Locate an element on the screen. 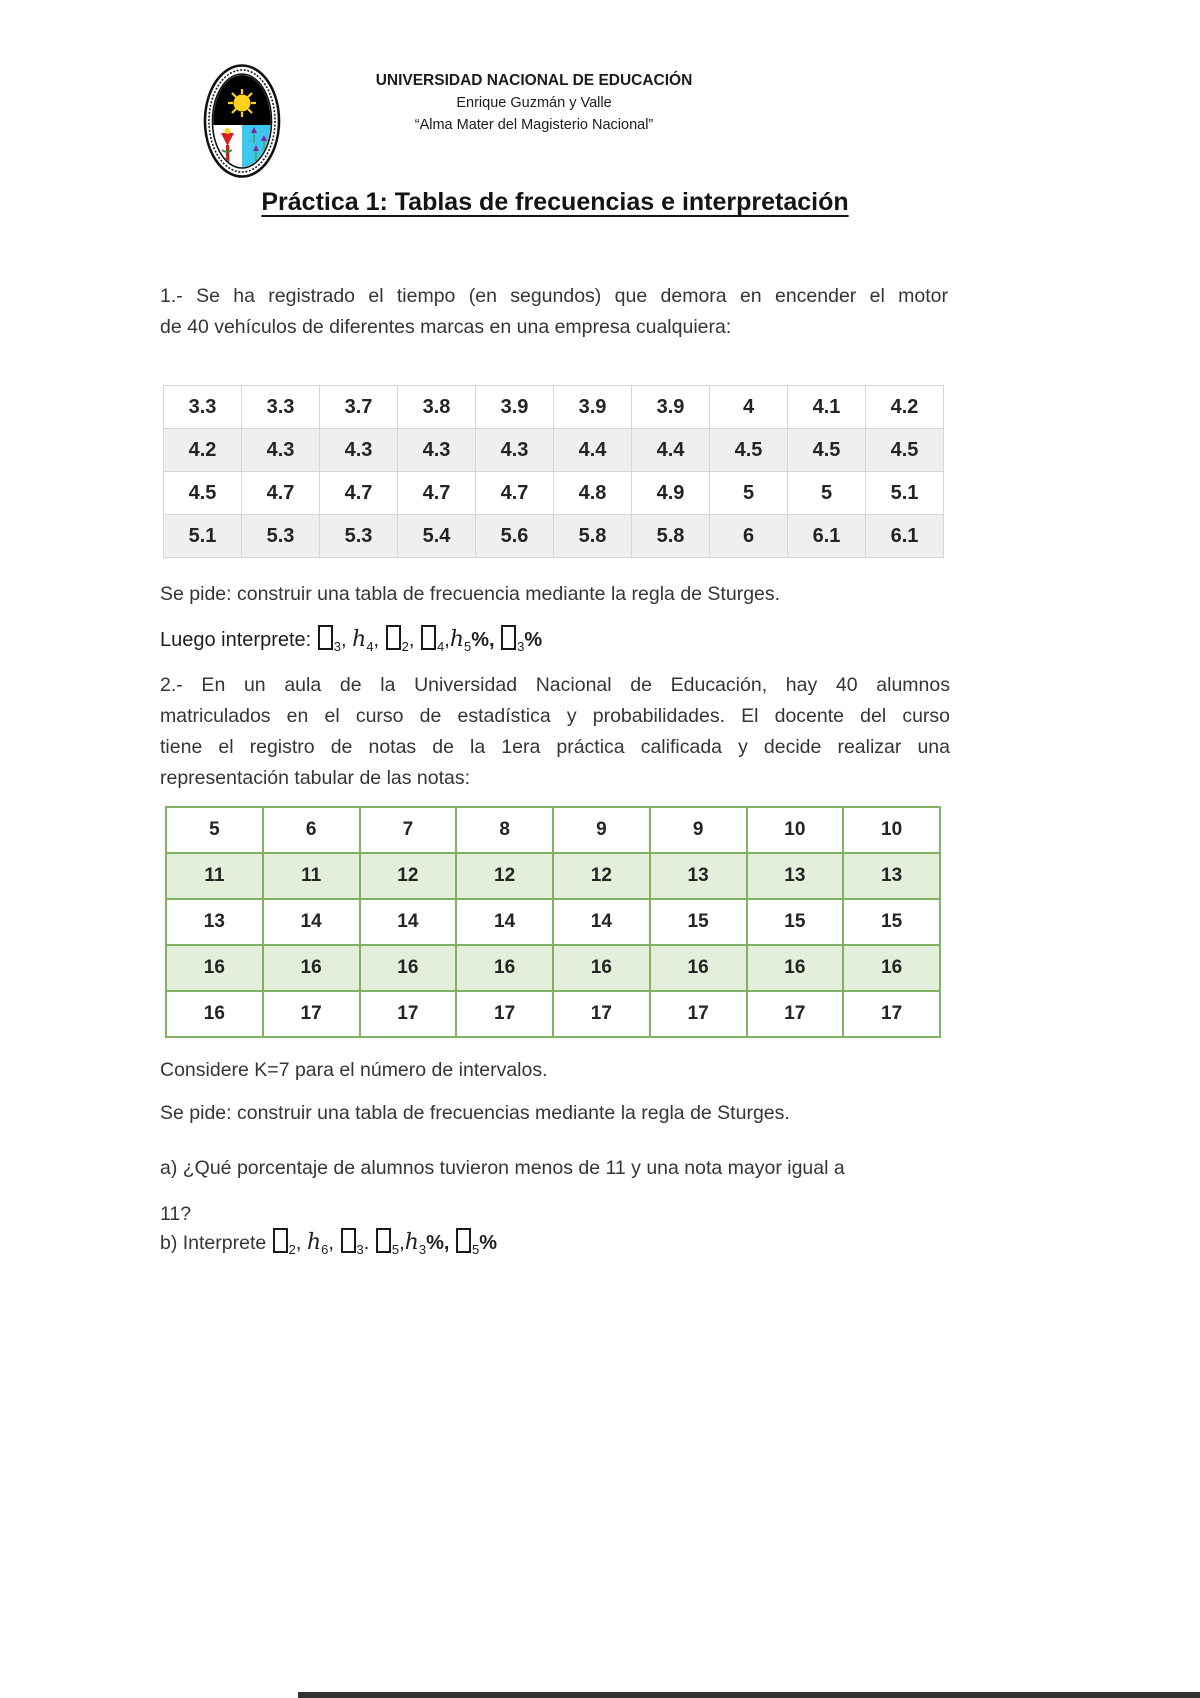  table-row: 4.2 4.3 4.3 4.3 4.3 4.4 4.4 4.5 4.5 4.5 is located at coordinates (553, 450).